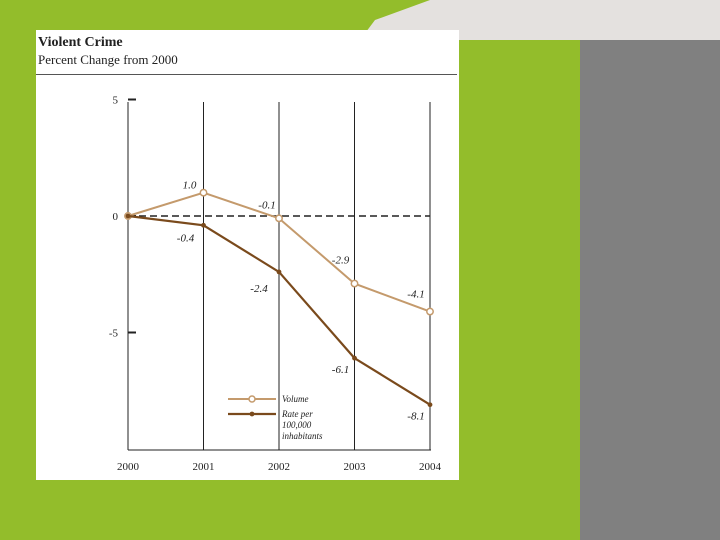  What do you see at coordinates (415, 417) in the screenshot?
I see `rate-data-label: -8.1` at bounding box center [415, 417].